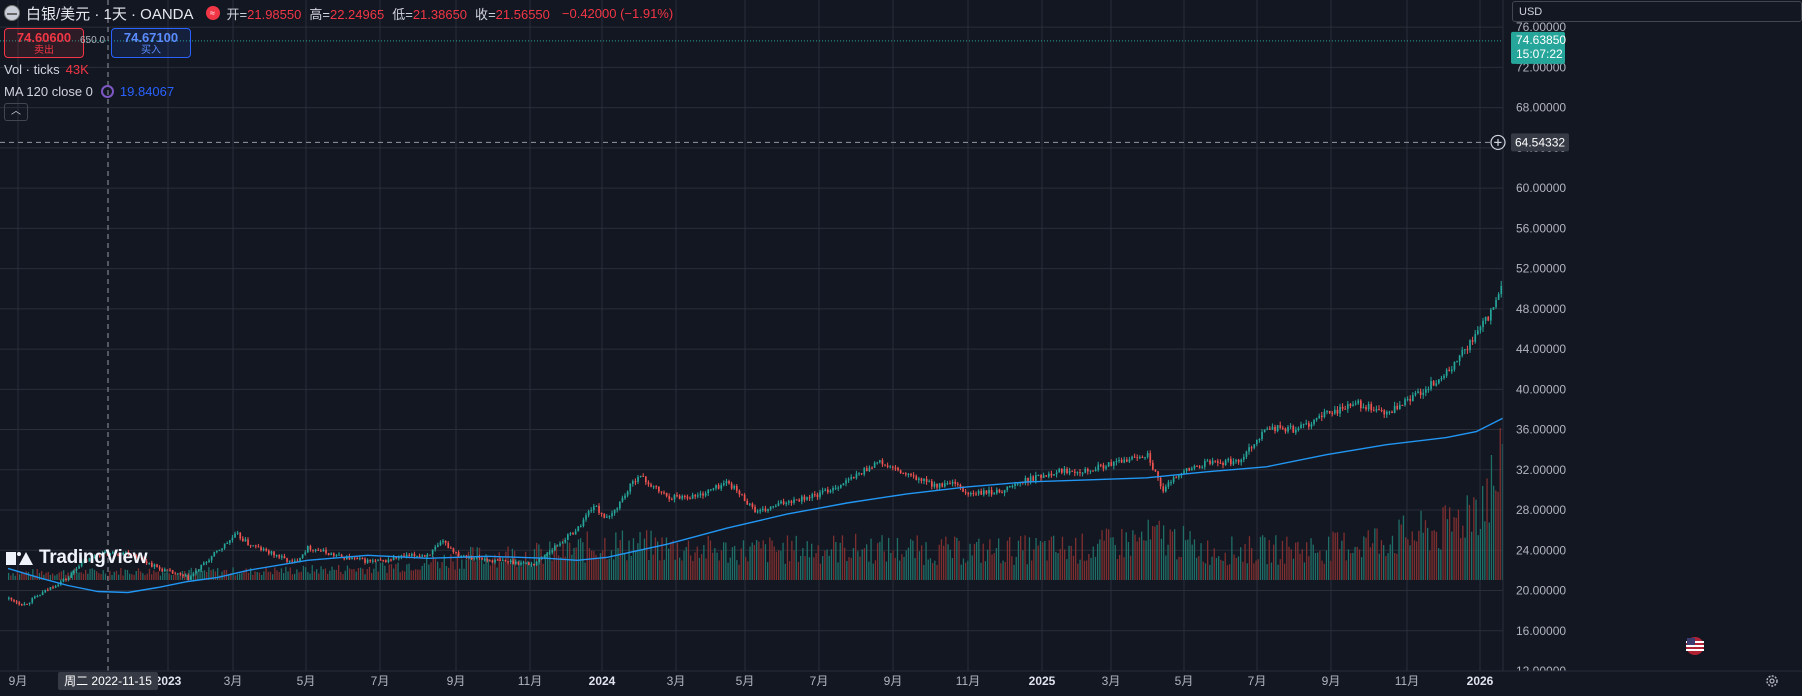 This screenshot has width=1802, height=696. I want to click on currency-selector: USD, so click(1657, 11).